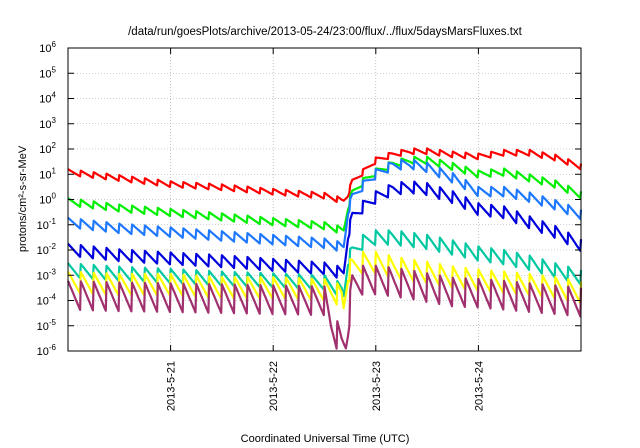  What do you see at coordinates (479, 386) in the screenshot?
I see `x-tick-label: 2013-5-24` at bounding box center [479, 386].